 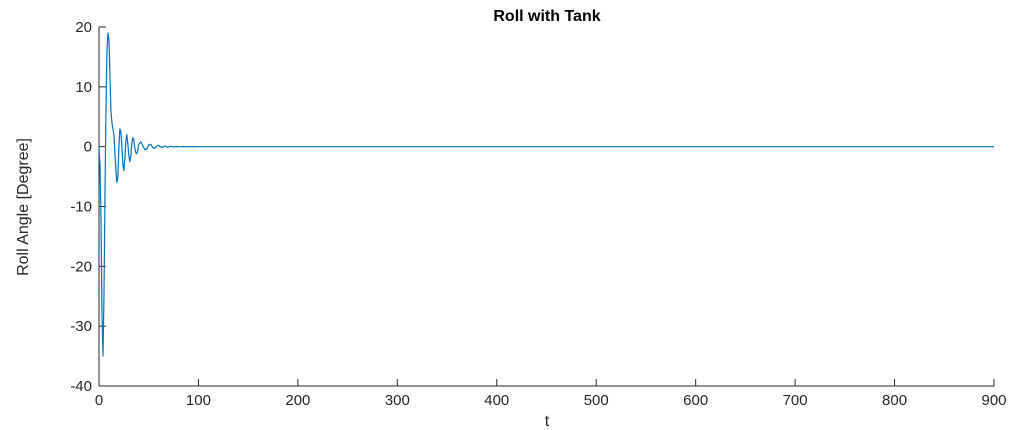 I want to click on x-tick-label: 600, so click(x=695, y=400).